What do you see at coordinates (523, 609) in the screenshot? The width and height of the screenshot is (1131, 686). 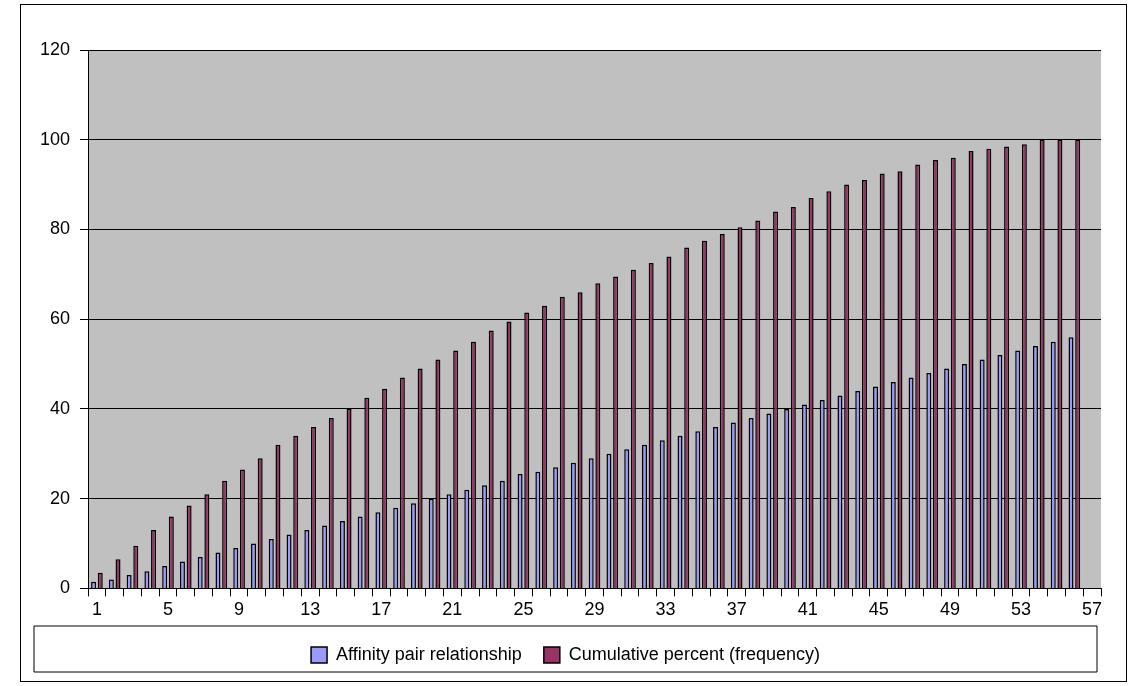 I see `x-tick-label: 25` at bounding box center [523, 609].